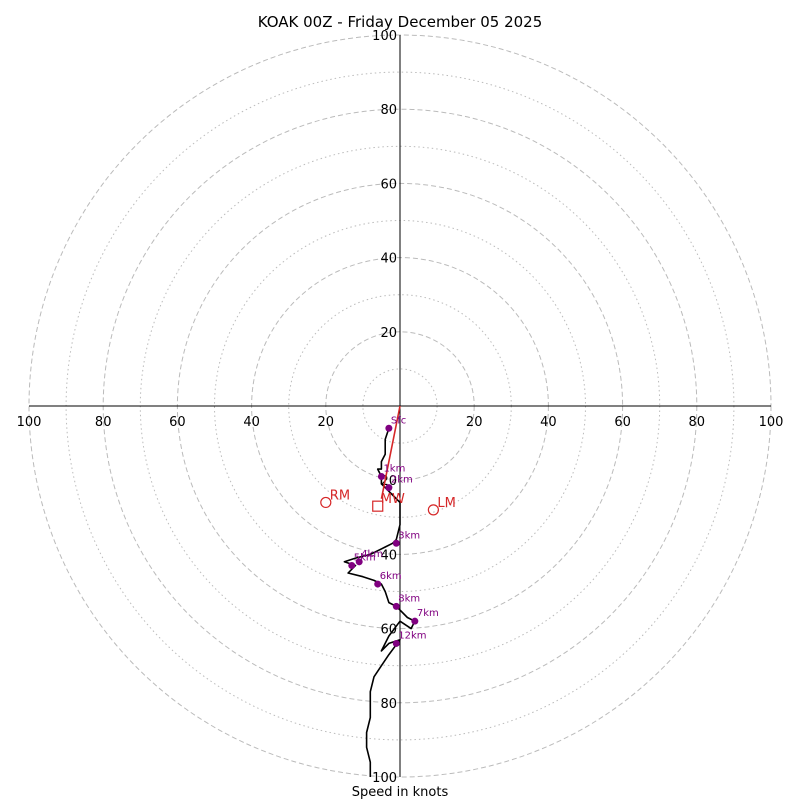  I want to click on height-marker-3km, so click(396, 543).